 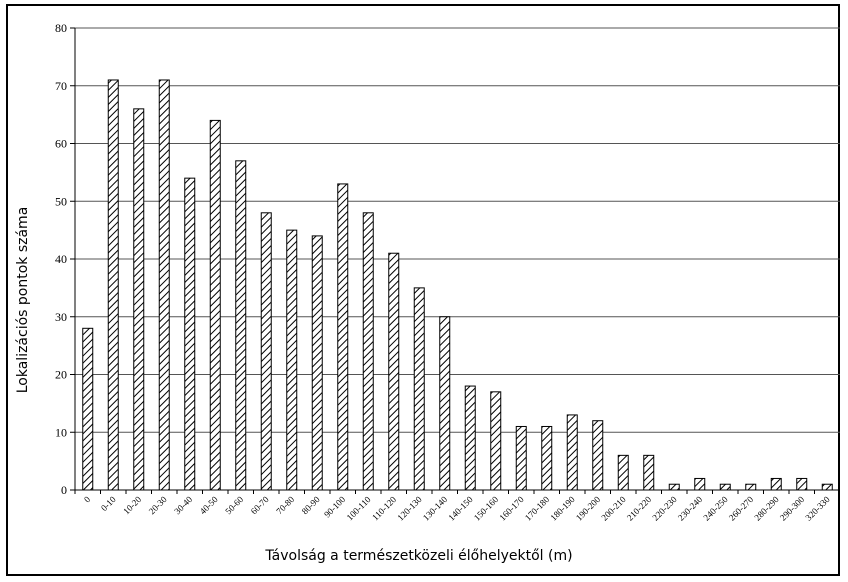 What do you see at coordinates (23, 300) in the screenshot?
I see `y-axis-title: Lokalizációs pontok száma` at bounding box center [23, 300].